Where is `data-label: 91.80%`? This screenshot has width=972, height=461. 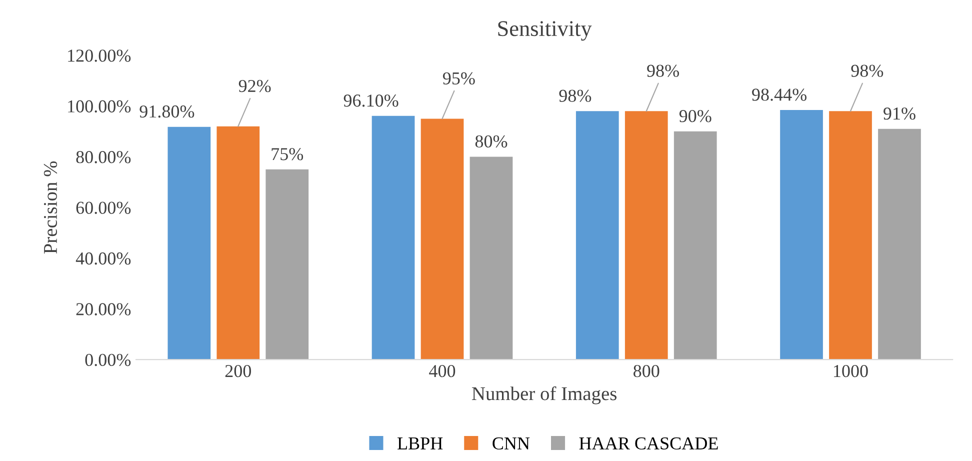
data-label: 91.80% is located at coordinates (167, 111).